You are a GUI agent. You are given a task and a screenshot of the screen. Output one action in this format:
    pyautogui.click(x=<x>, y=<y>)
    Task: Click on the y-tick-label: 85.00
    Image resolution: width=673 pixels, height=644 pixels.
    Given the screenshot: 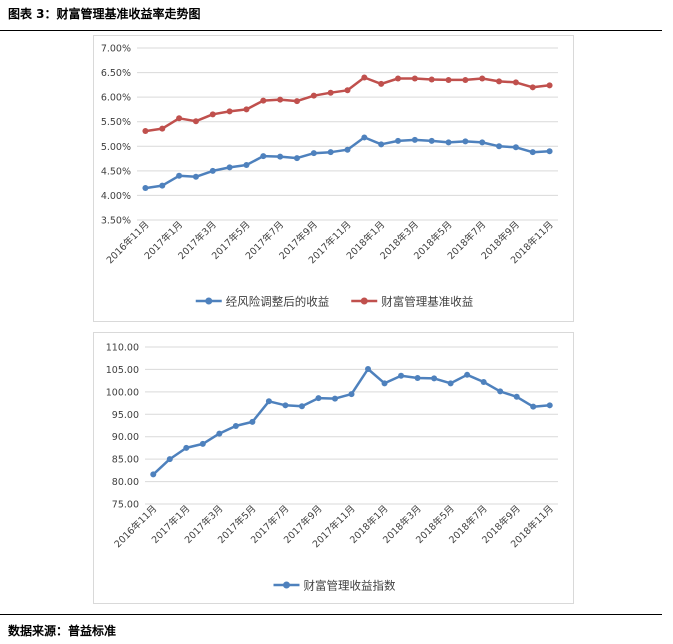 What is the action you would take?
    pyautogui.click(x=125, y=460)
    